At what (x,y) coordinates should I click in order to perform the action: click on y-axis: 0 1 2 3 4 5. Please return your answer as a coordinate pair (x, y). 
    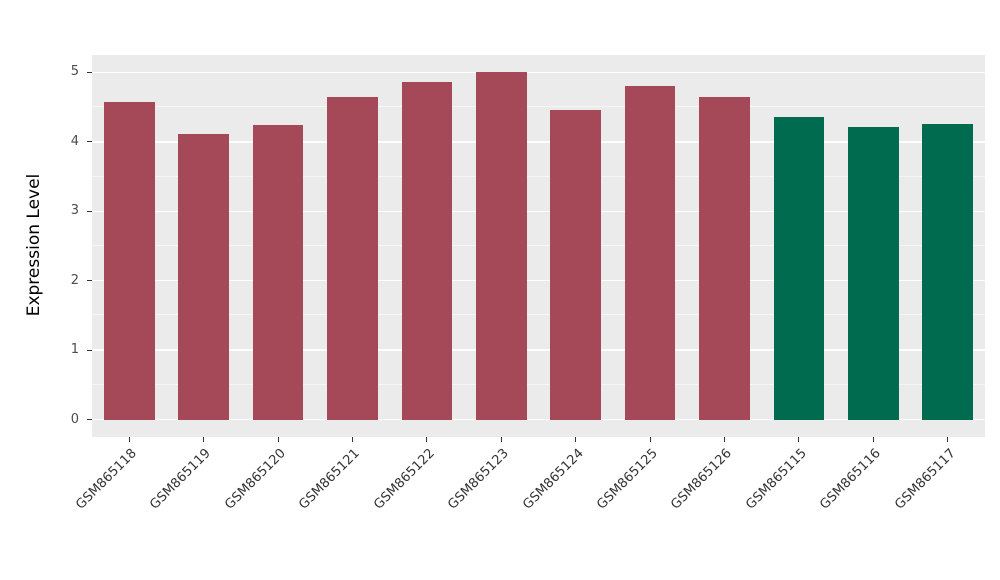
    Looking at the image, I should click on (46, 246).